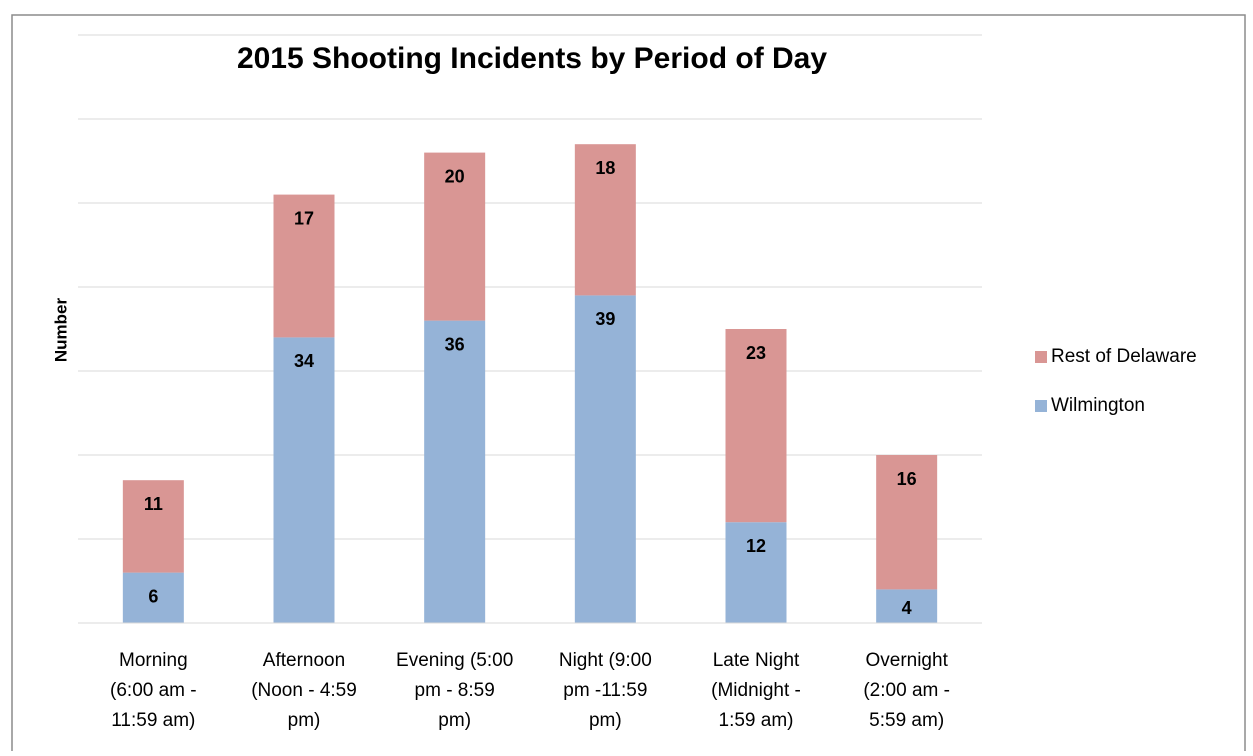 Image resolution: width=1253 pixels, height=756 pixels. Describe the element at coordinates (756, 546) in the screenshot. I see `data-label: 12` at that location.